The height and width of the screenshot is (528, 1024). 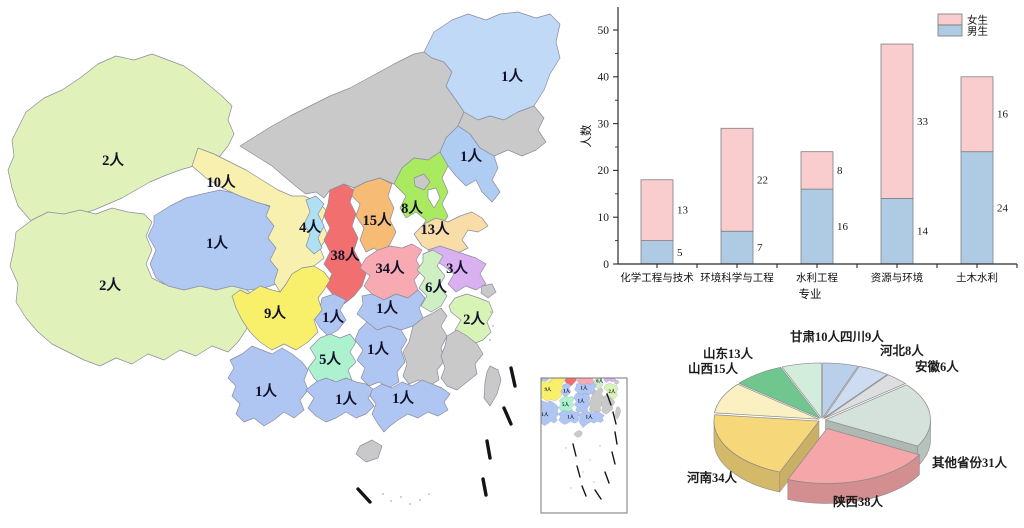 I want to click on province-label-qinghai: 1人, so click(x=217, y=243).